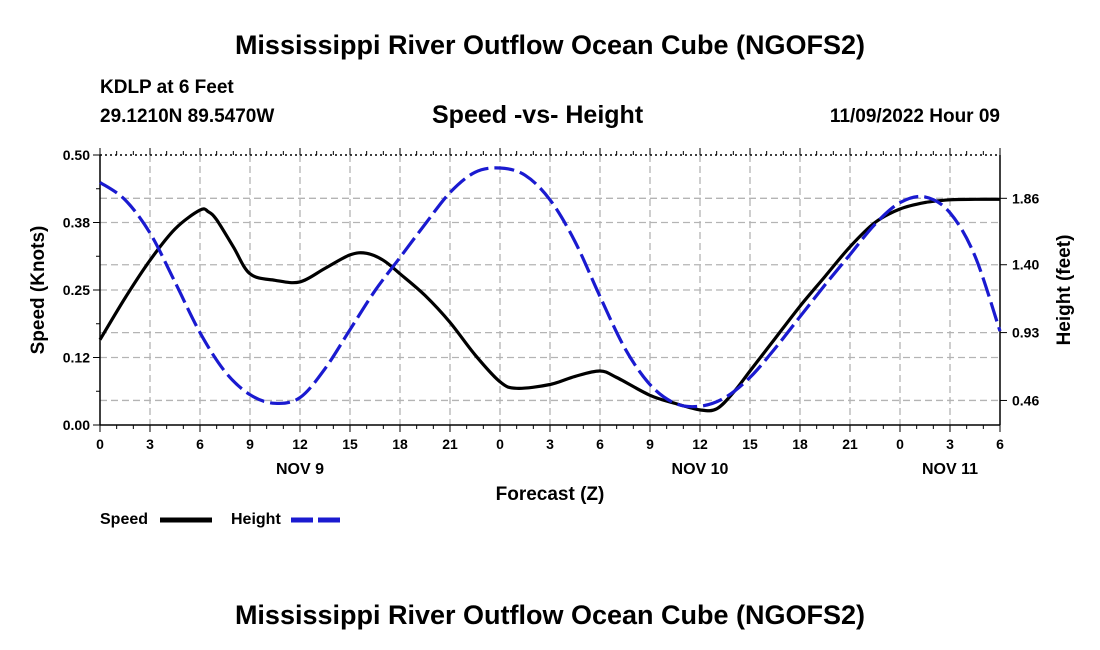  Describe the element at coordinates (1025, 198) in the screenshot. I see `y2-tick-label: 1.86` at that location.